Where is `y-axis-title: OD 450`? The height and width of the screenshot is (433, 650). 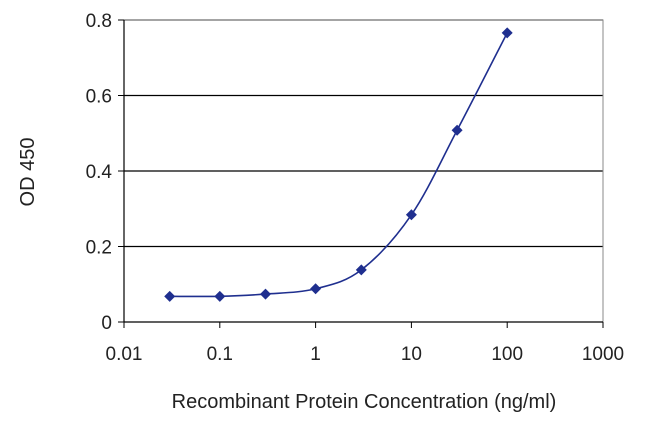
y-axis-title: OD 450 is located at coordinates (28, 172).